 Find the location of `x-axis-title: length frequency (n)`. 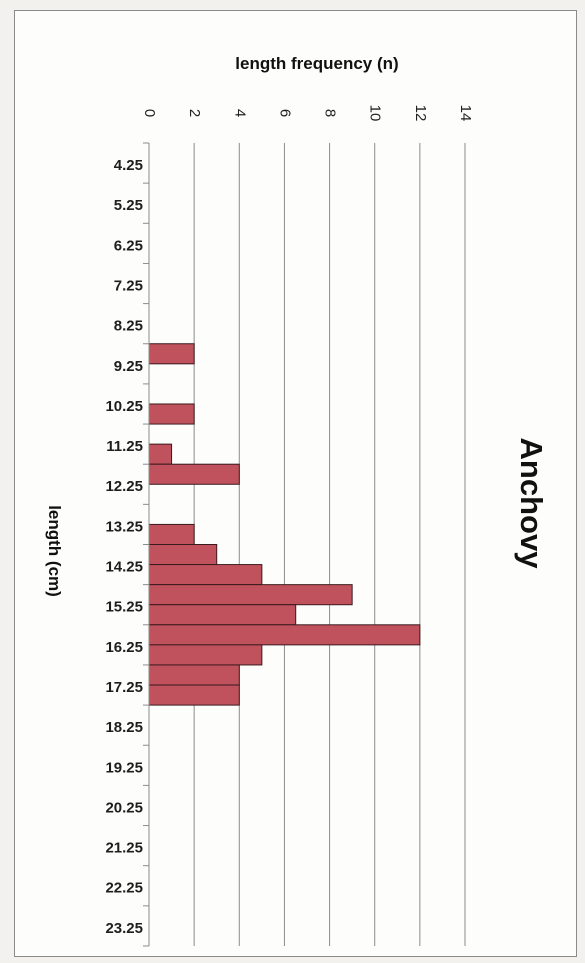

x-axis-title: length frequency (n) is located at coordinates (316, 63).